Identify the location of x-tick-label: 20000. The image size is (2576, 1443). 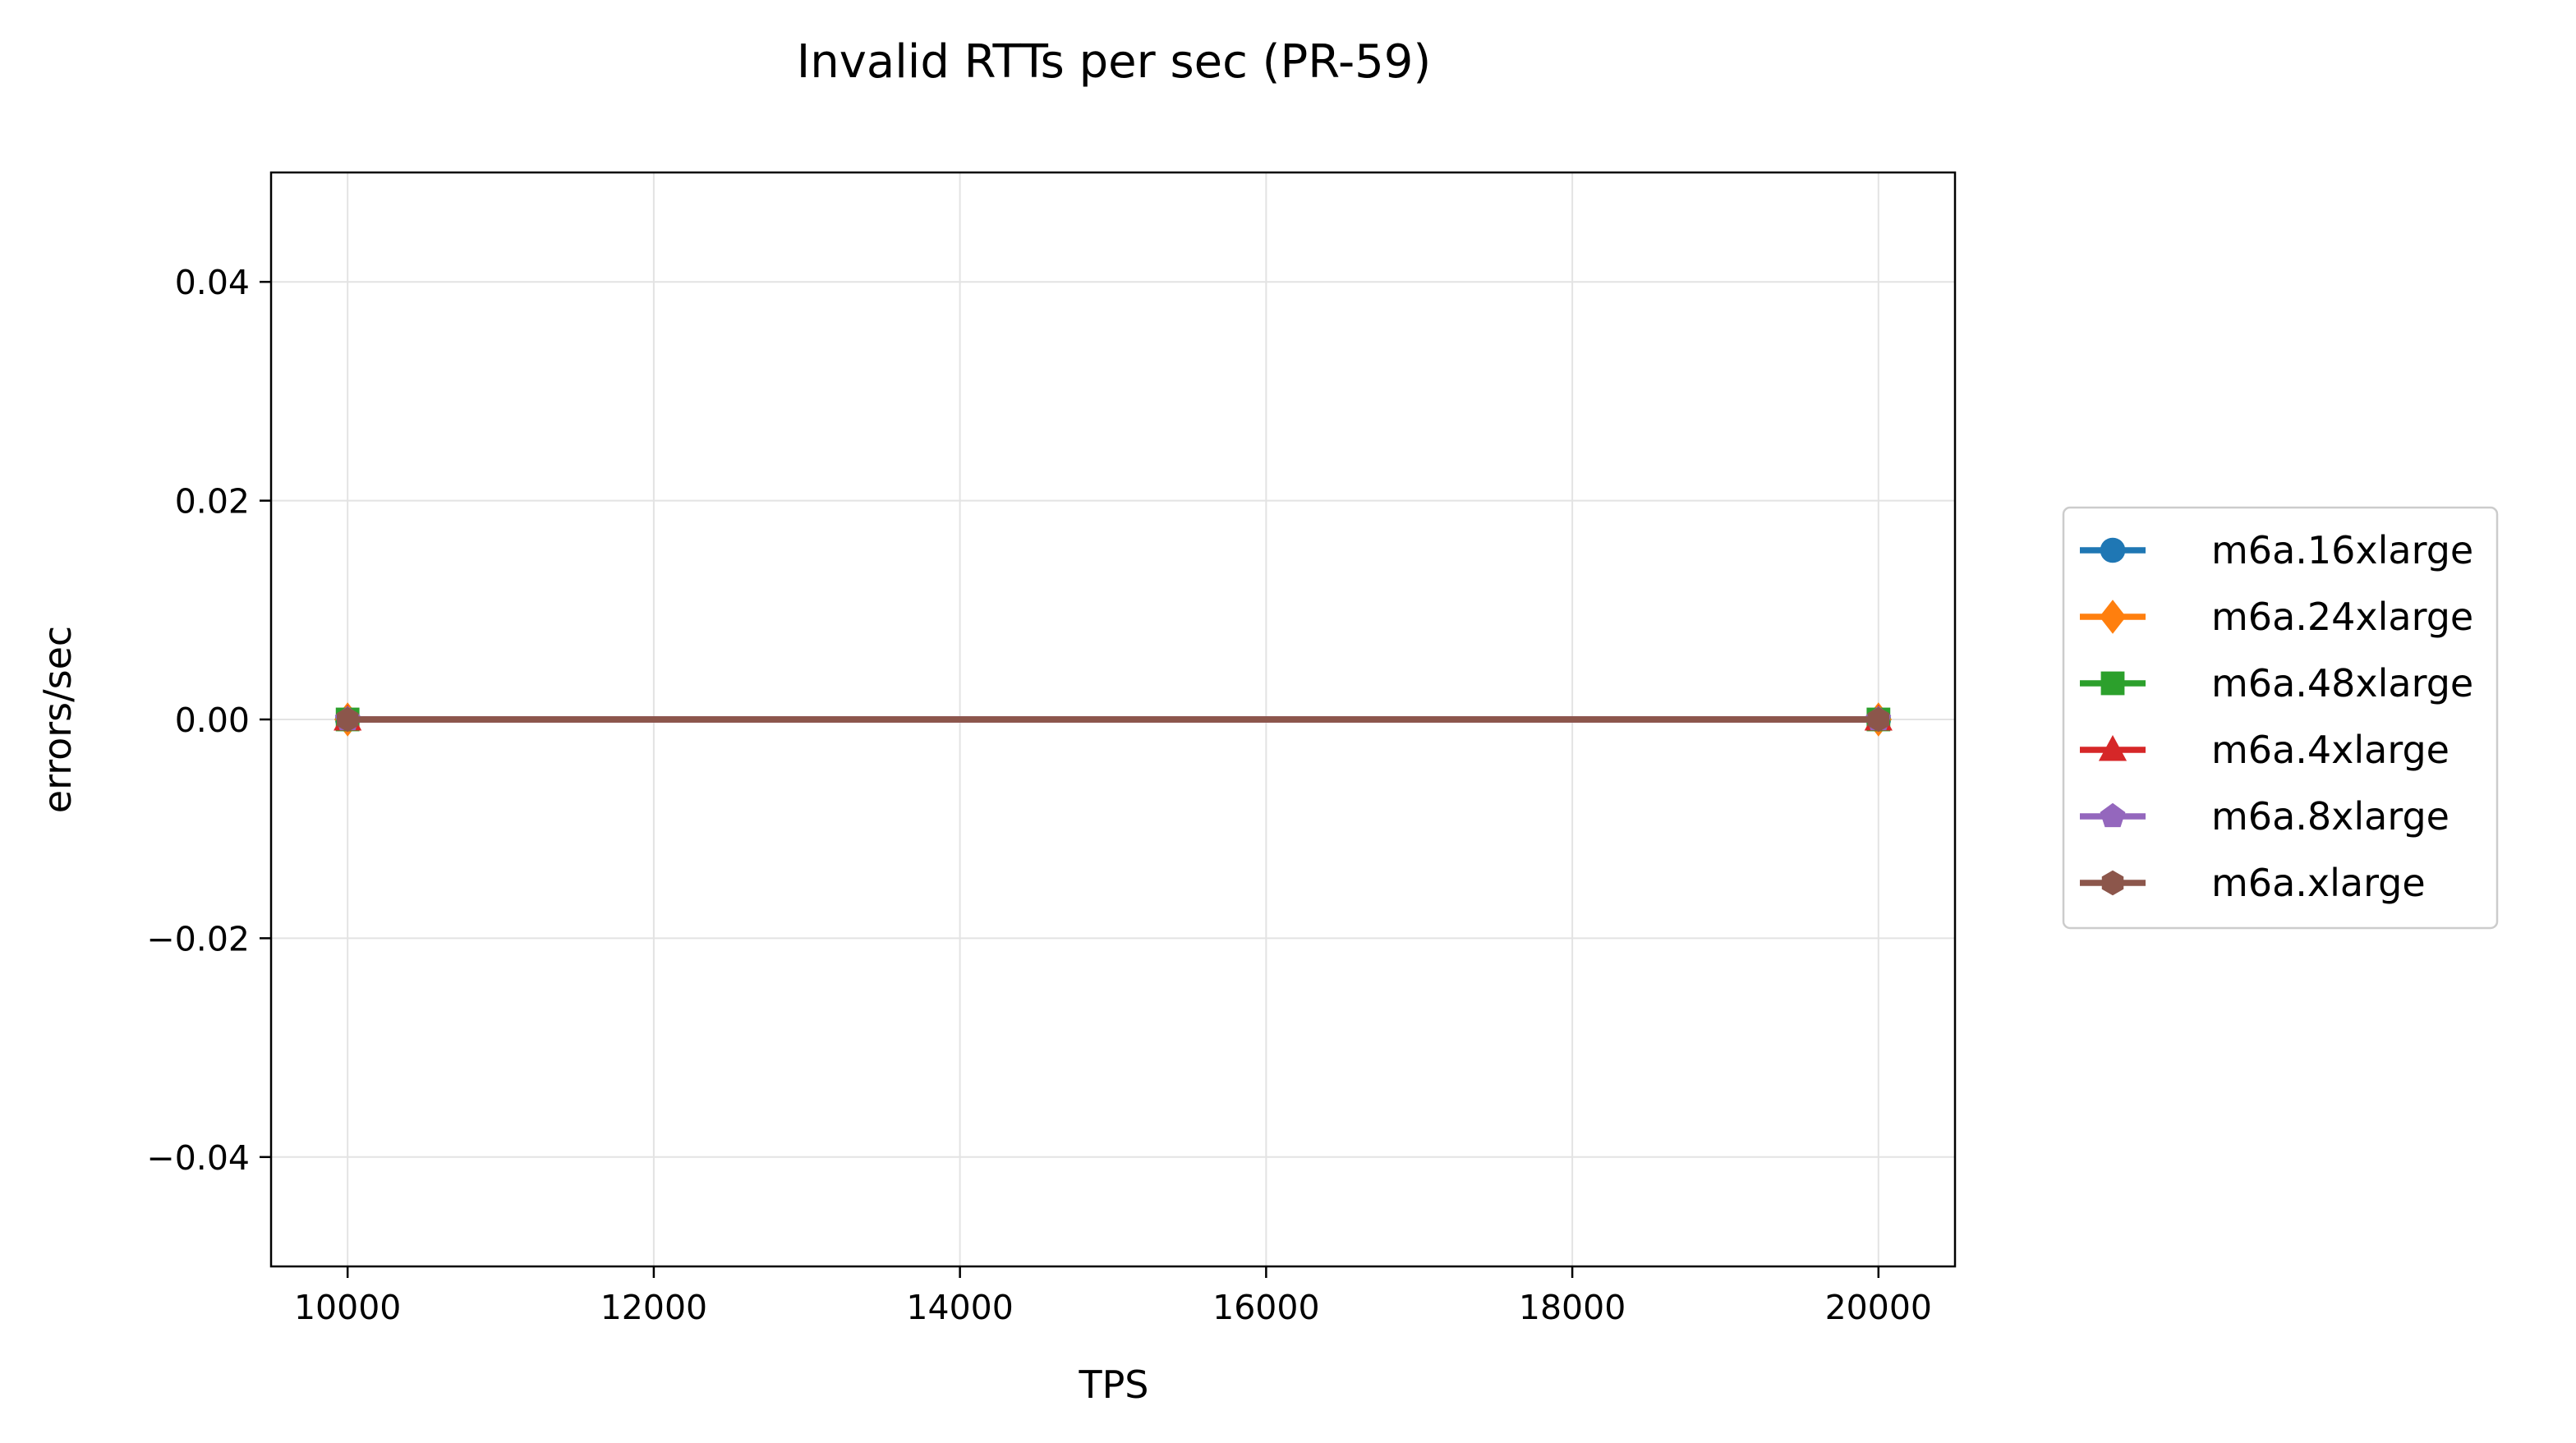
(1878, 1307).